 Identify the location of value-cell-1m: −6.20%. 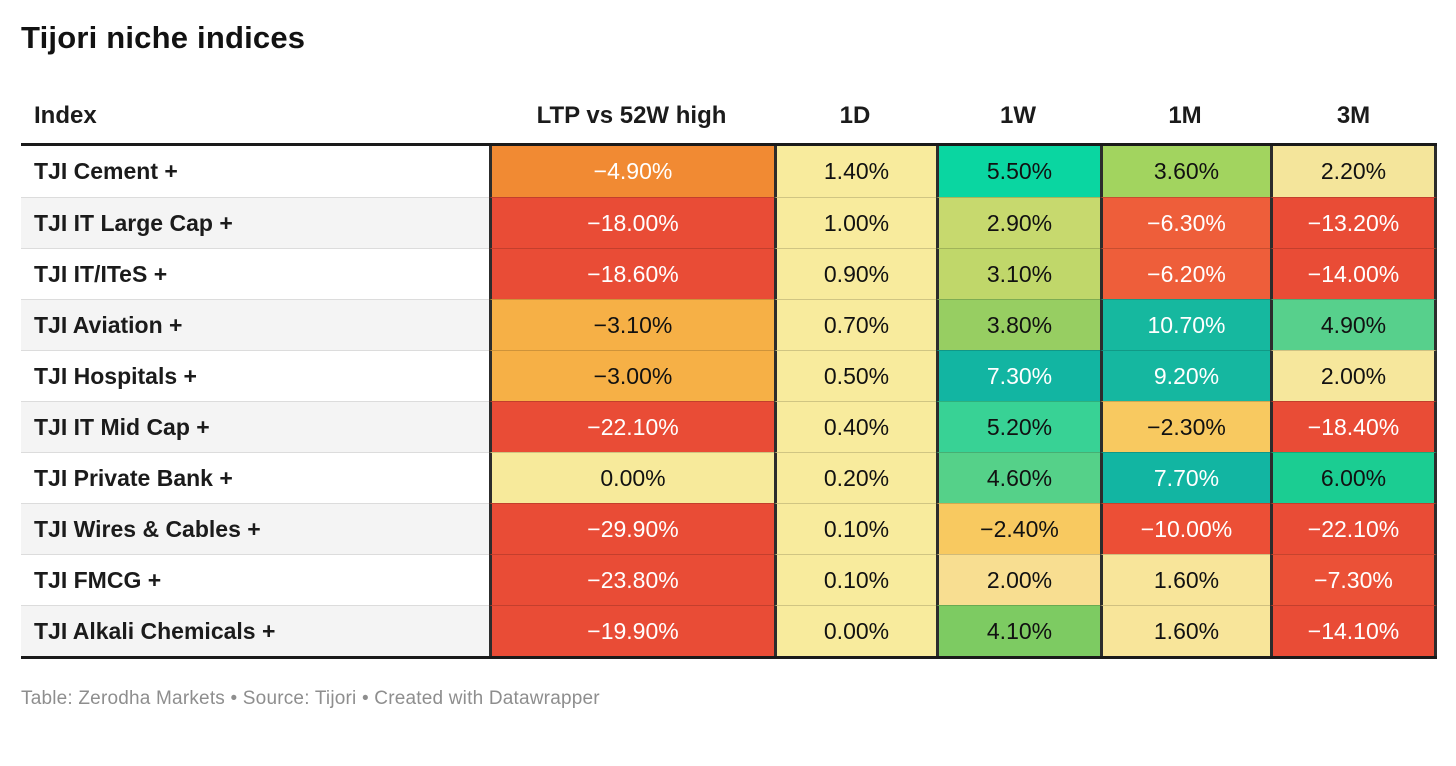
(1185, 273).